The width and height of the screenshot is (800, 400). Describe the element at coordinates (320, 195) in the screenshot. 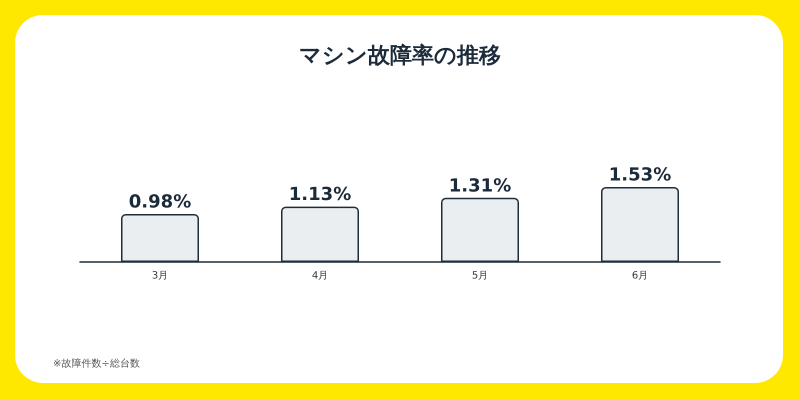

I see `data-label: 1.13%` at that location.